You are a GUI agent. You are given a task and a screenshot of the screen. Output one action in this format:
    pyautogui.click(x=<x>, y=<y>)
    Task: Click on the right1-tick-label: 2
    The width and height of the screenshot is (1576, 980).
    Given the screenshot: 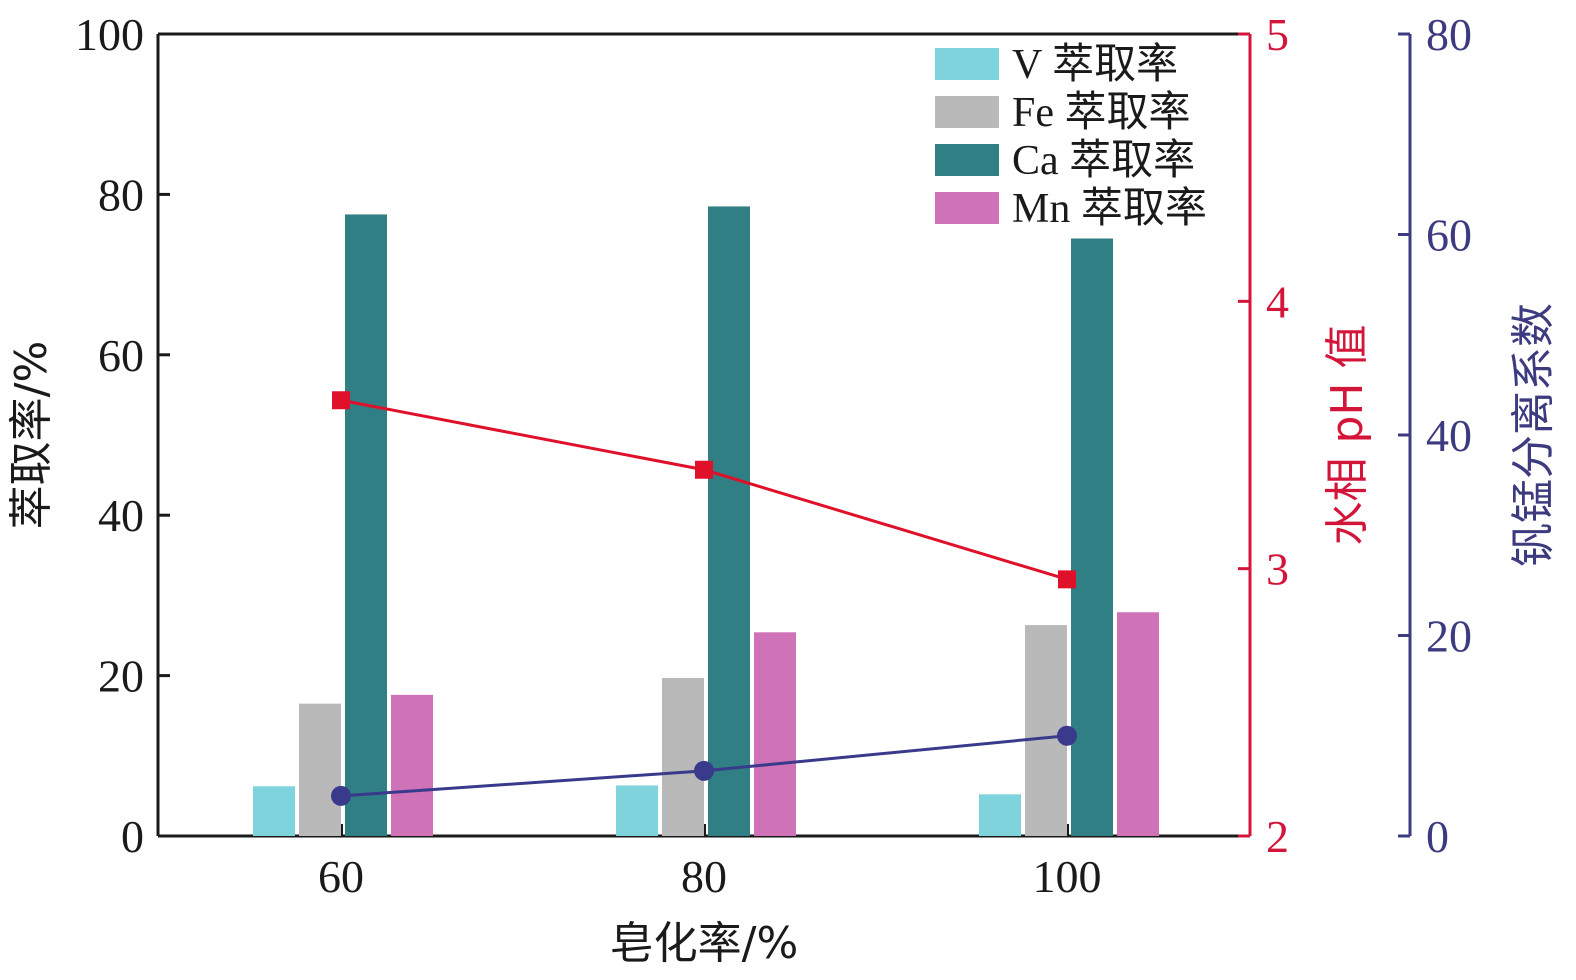 What is the action you would take?
    pyautogui.click(x=1277, y=836)
    